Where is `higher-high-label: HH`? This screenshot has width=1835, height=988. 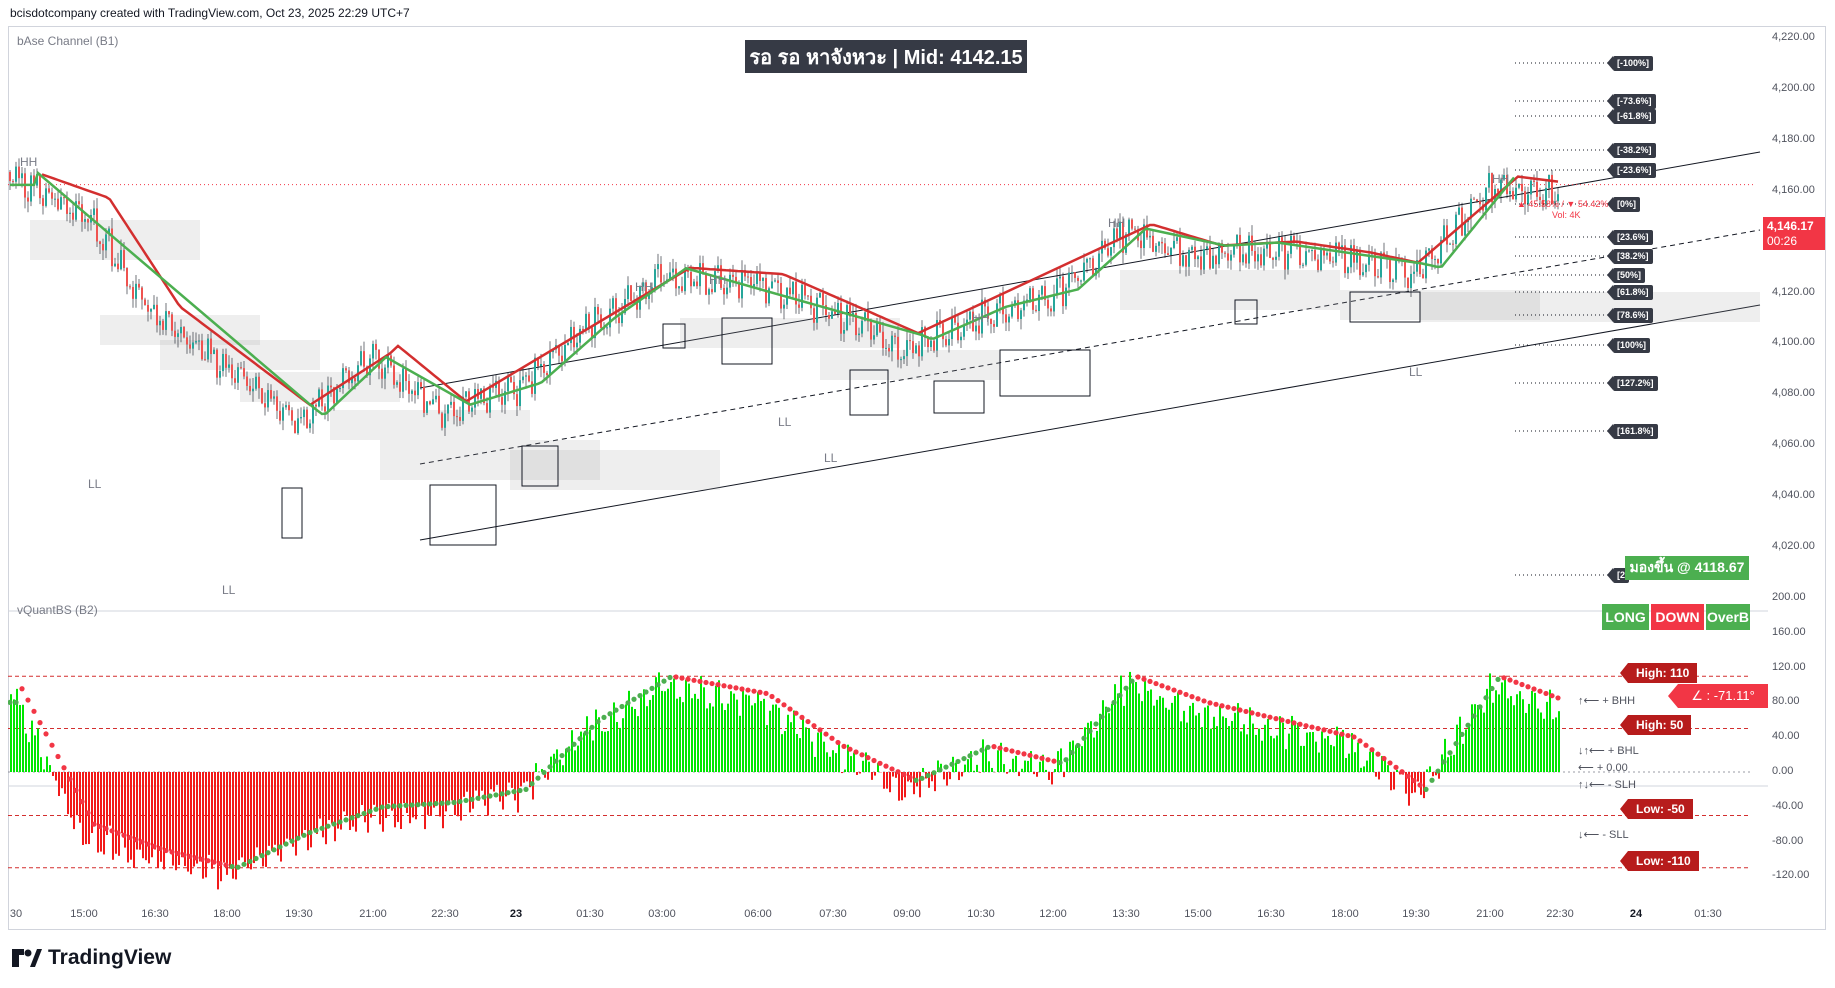
higher-high-label: HH is located at coordinates (1501, 179).